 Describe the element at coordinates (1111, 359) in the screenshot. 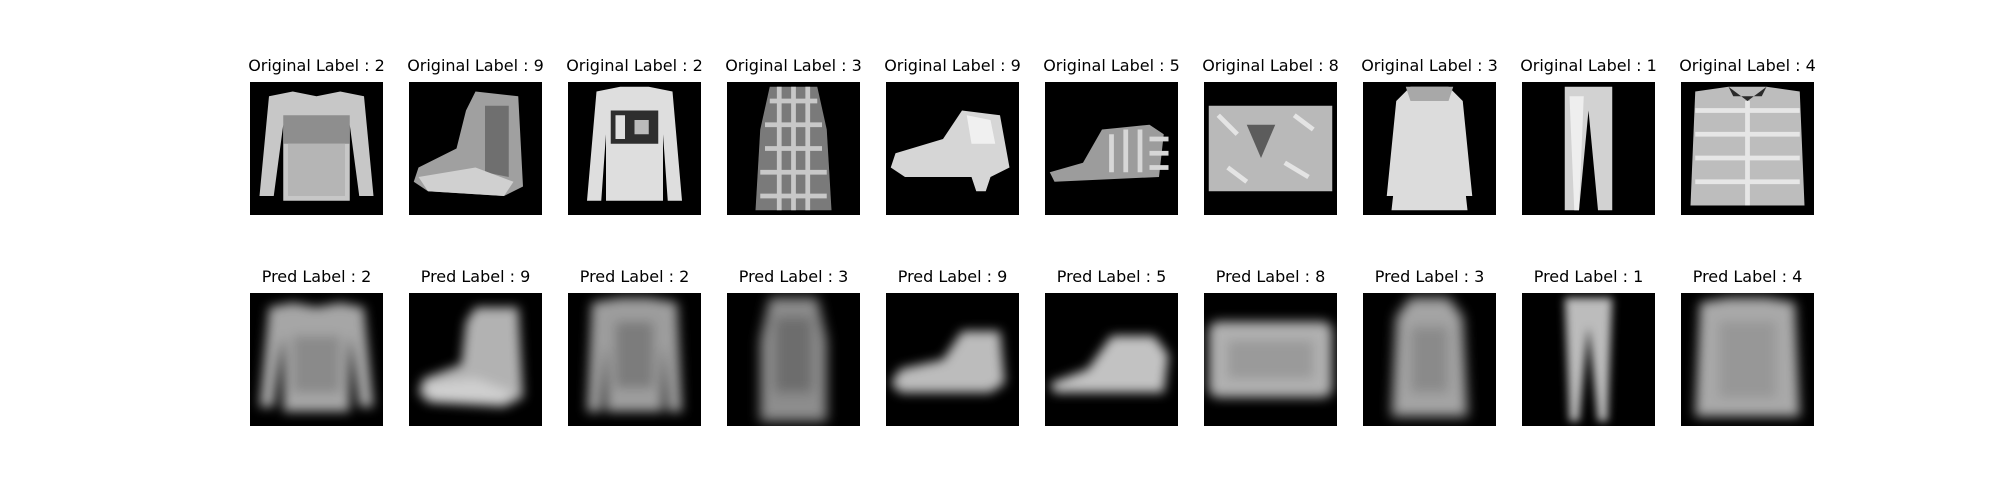

I see `pred-sandal-image` at that location.